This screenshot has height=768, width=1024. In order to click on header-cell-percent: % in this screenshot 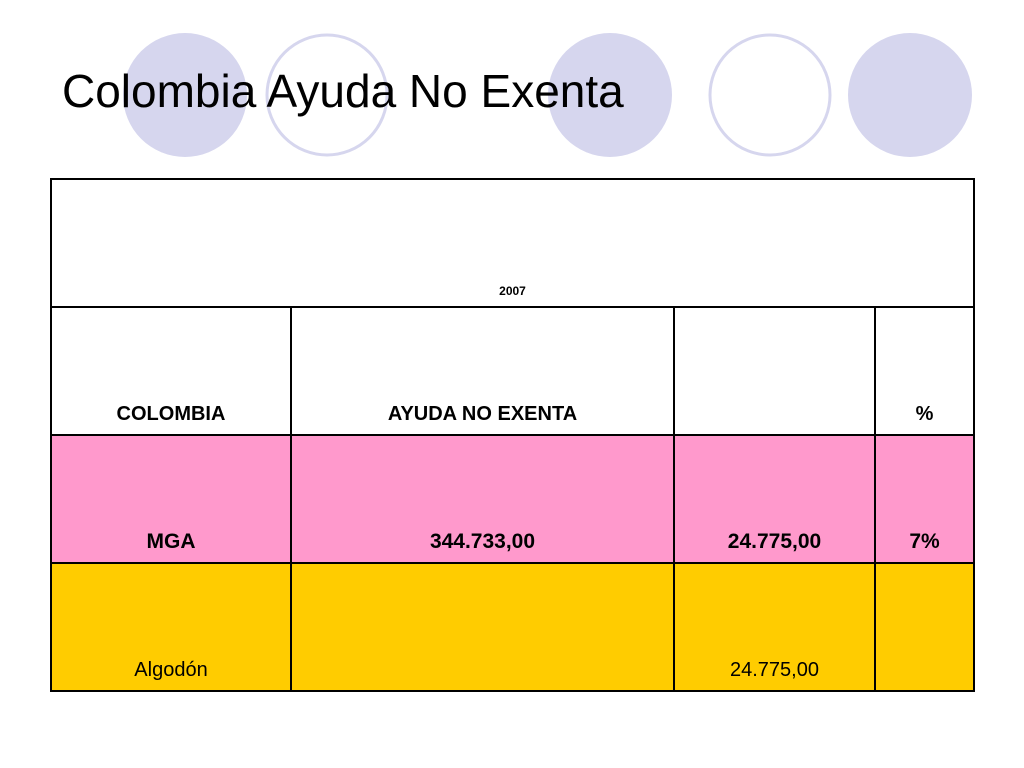, I will do `click(924, 371)`.